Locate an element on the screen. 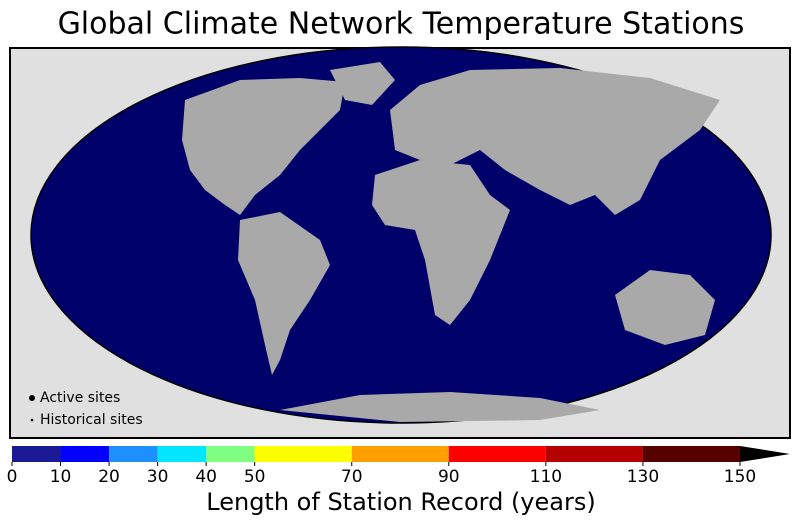 The image size is (802, 527). eurasia is located at coordinates (555, 141).